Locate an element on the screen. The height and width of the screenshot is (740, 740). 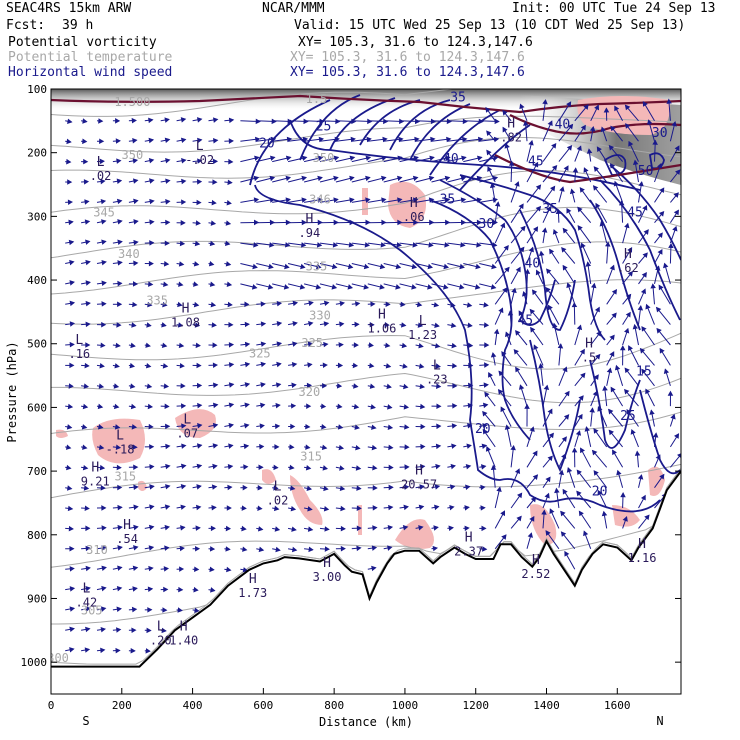
isentrope-label: 345 is located at coordinates (104, 212).